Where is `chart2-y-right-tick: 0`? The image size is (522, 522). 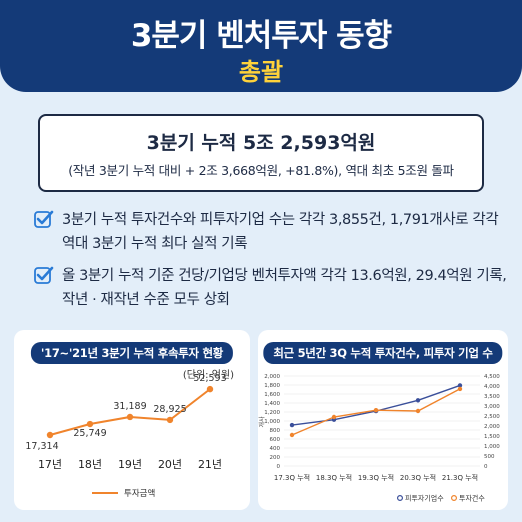 chart2-y-right-tick: 0 is located at coordinates (486, 467).